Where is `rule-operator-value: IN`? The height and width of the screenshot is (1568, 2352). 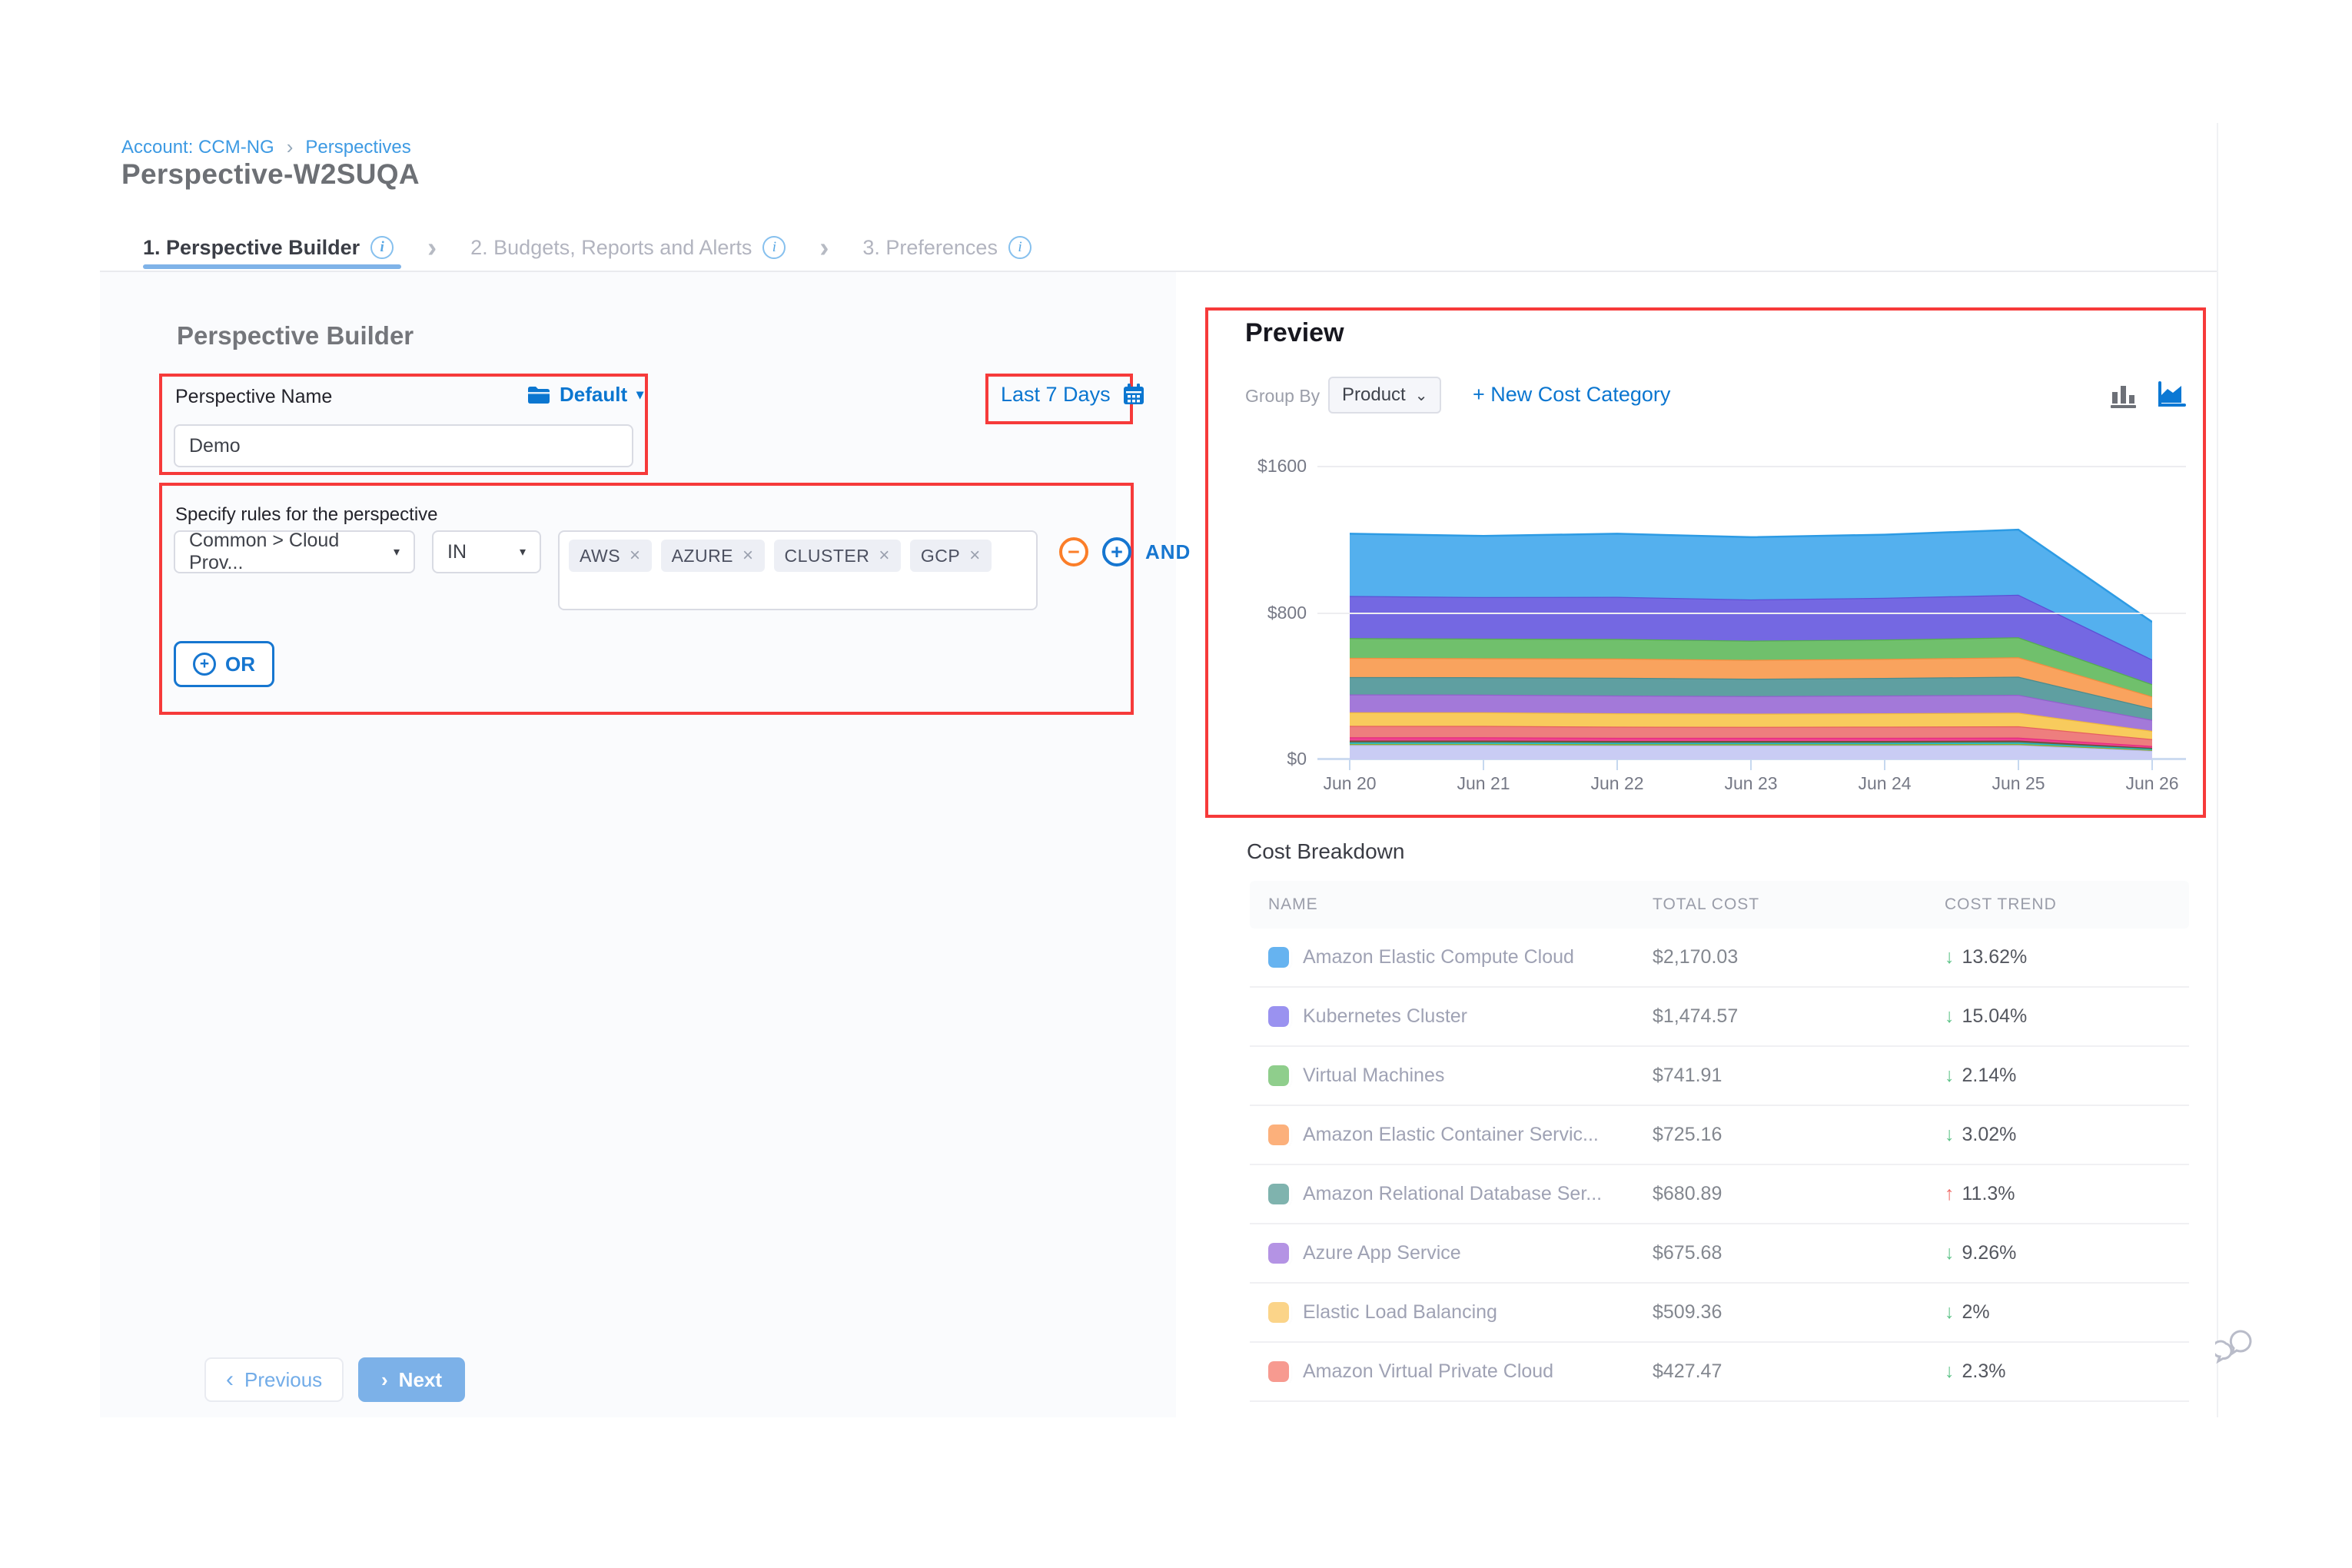
rule-operator-value: IN is located at coordinates (457, 551).